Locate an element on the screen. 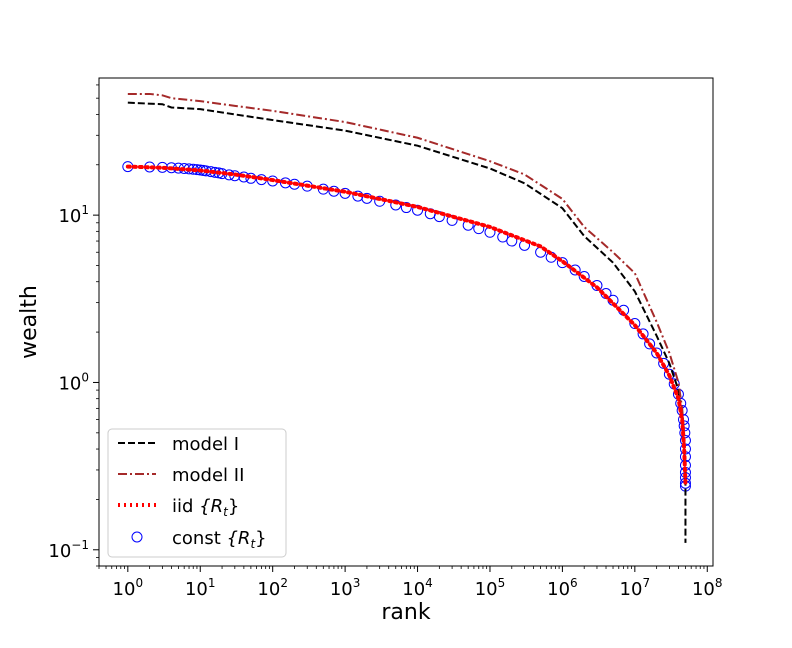 Image resolution: width=792 pixels, height=648 pixels. x-tick-exp: 3 is located at coordinates (357, 583).